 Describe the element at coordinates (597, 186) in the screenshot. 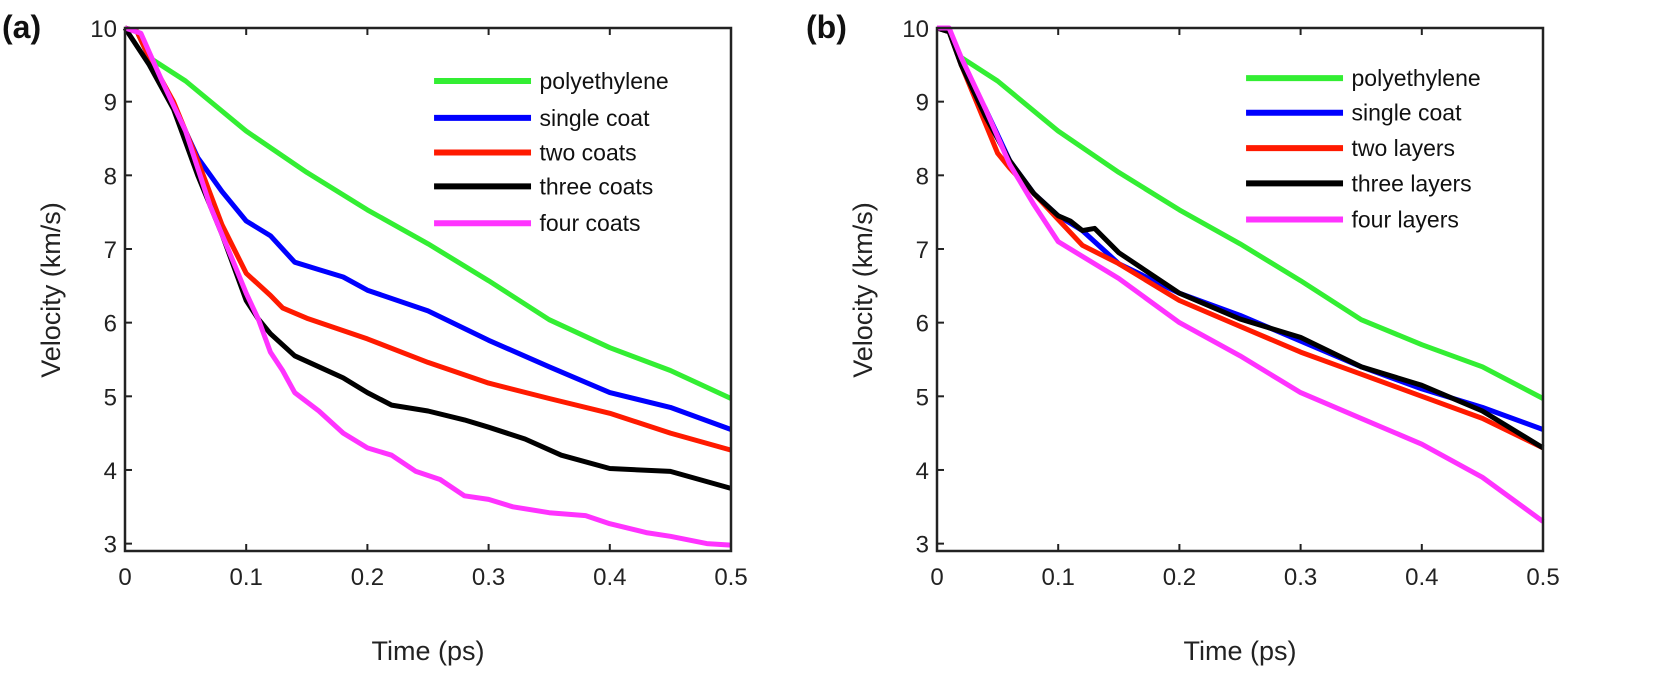

I see `legend-label: three coats` at that location.